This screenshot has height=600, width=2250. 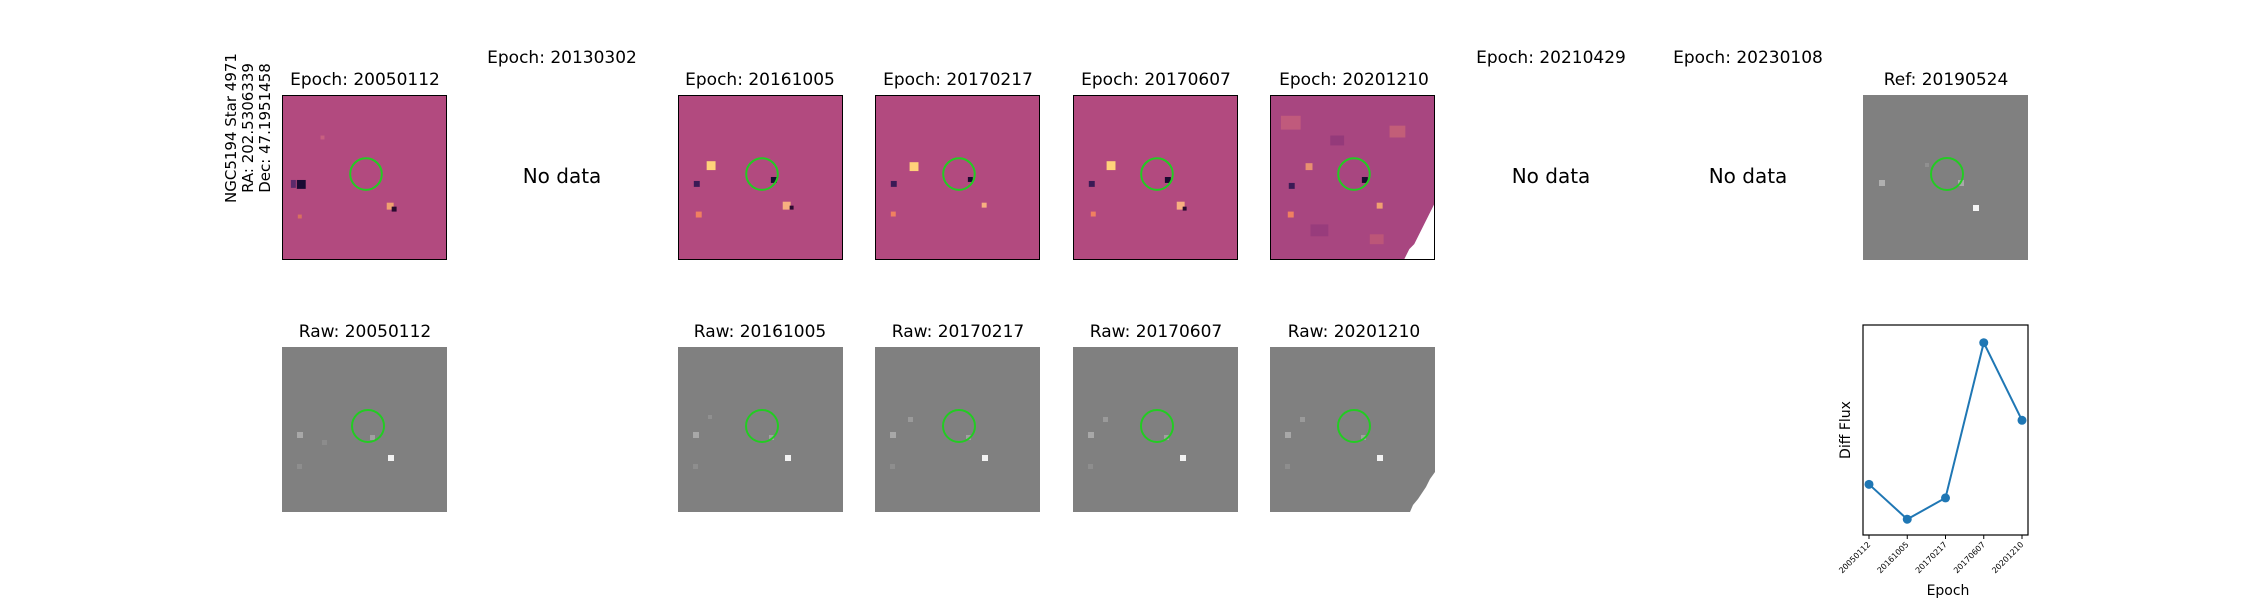 I want to click on x-tick-label: 20161005, so click(x=1893, y=557).